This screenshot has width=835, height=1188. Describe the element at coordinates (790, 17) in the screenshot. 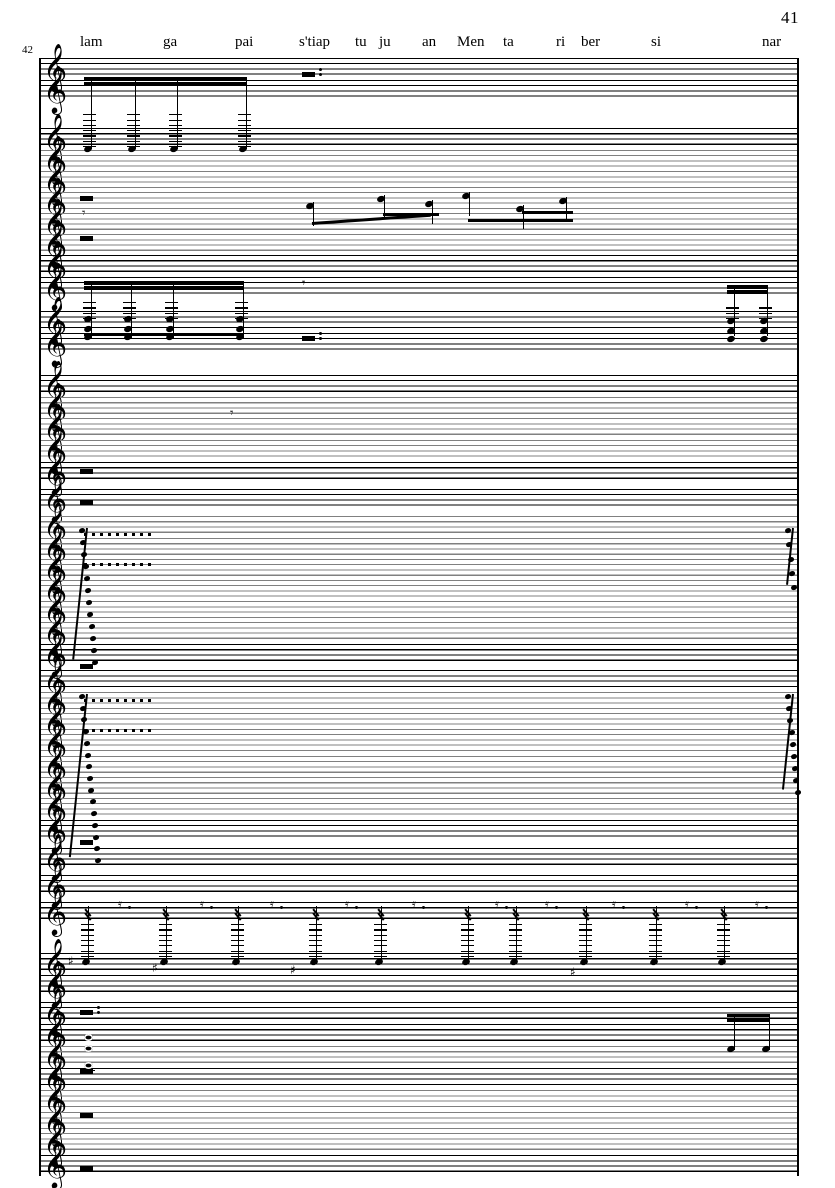

I see `page-number: 41` at that location.